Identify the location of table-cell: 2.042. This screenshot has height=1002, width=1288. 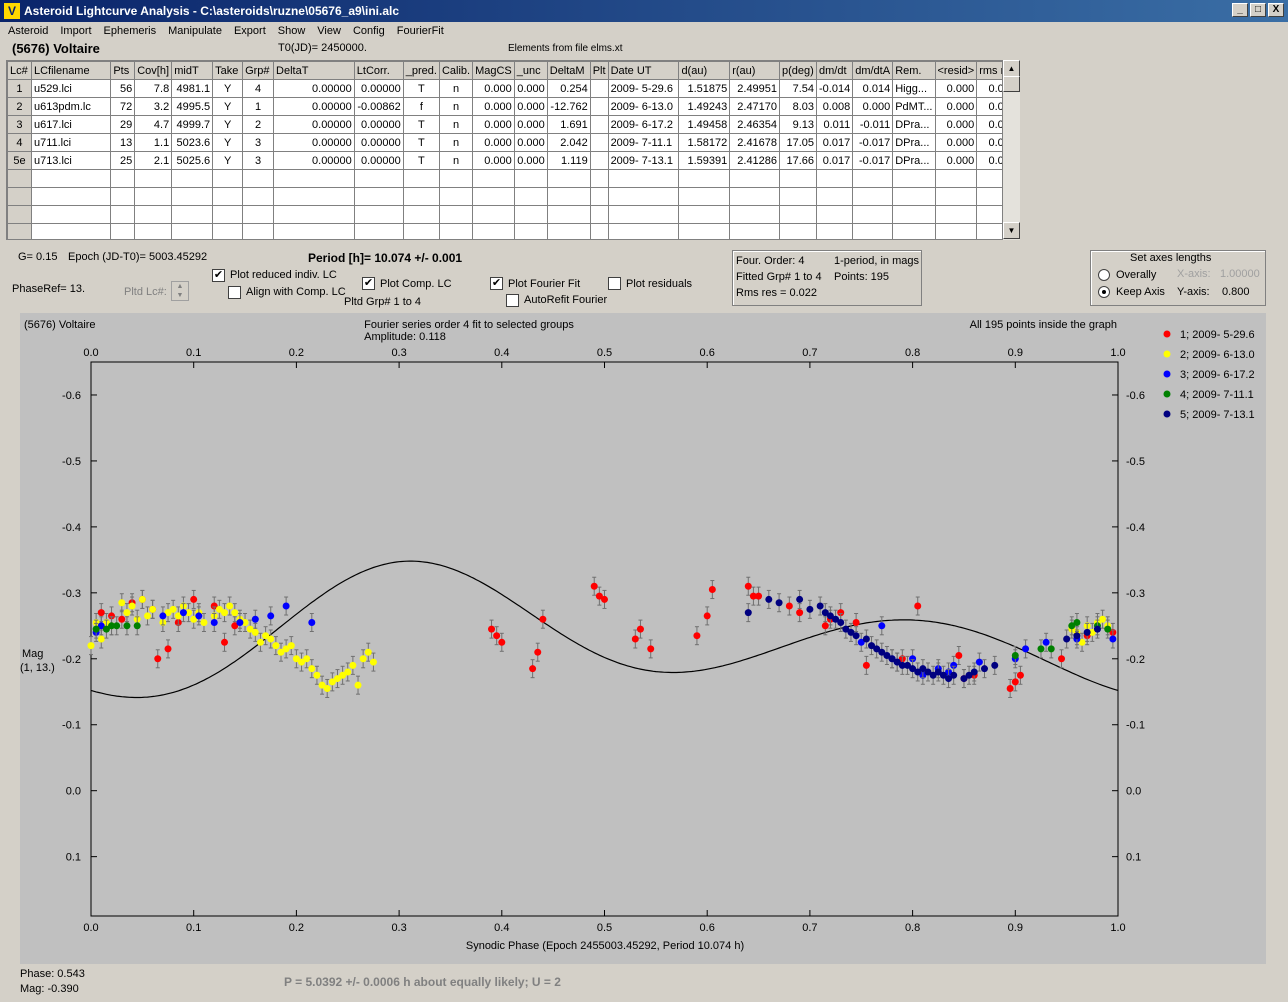
(568, 142).